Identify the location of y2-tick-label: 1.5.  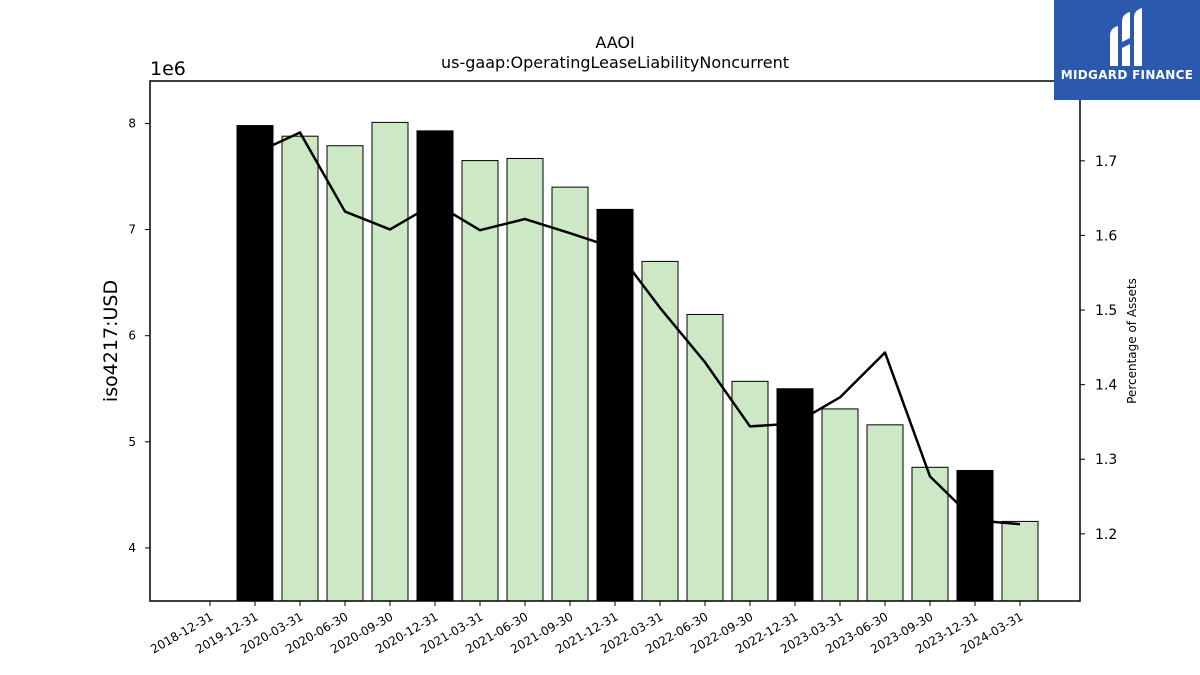
(1106, 311).